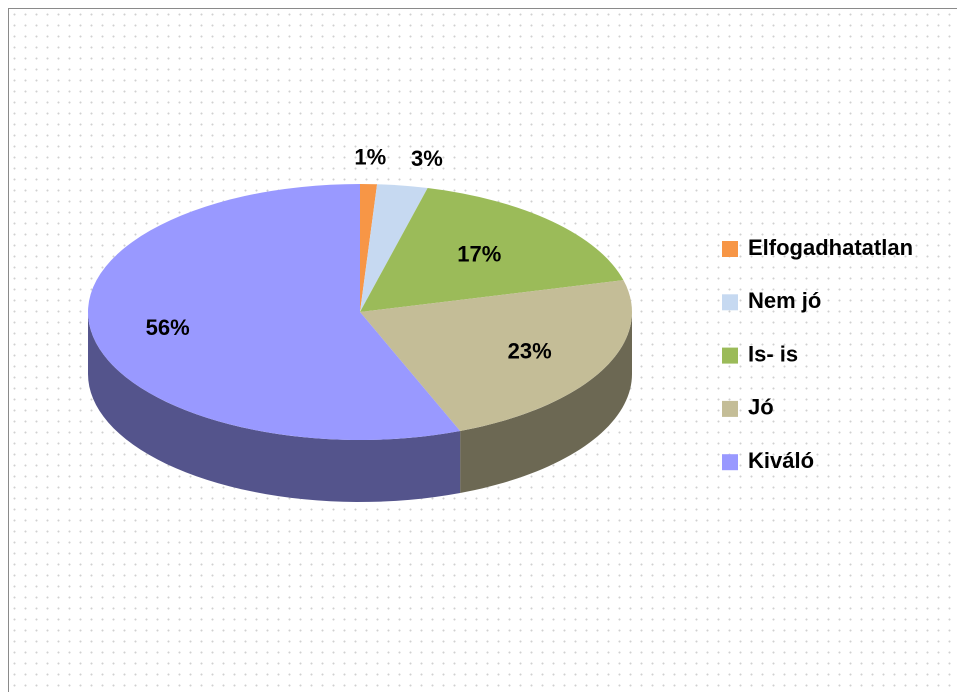  What do you see at coordinates (773, 353) in the screenshot?
I see `legend-label: Is- is` at bounding box center [773, 353].